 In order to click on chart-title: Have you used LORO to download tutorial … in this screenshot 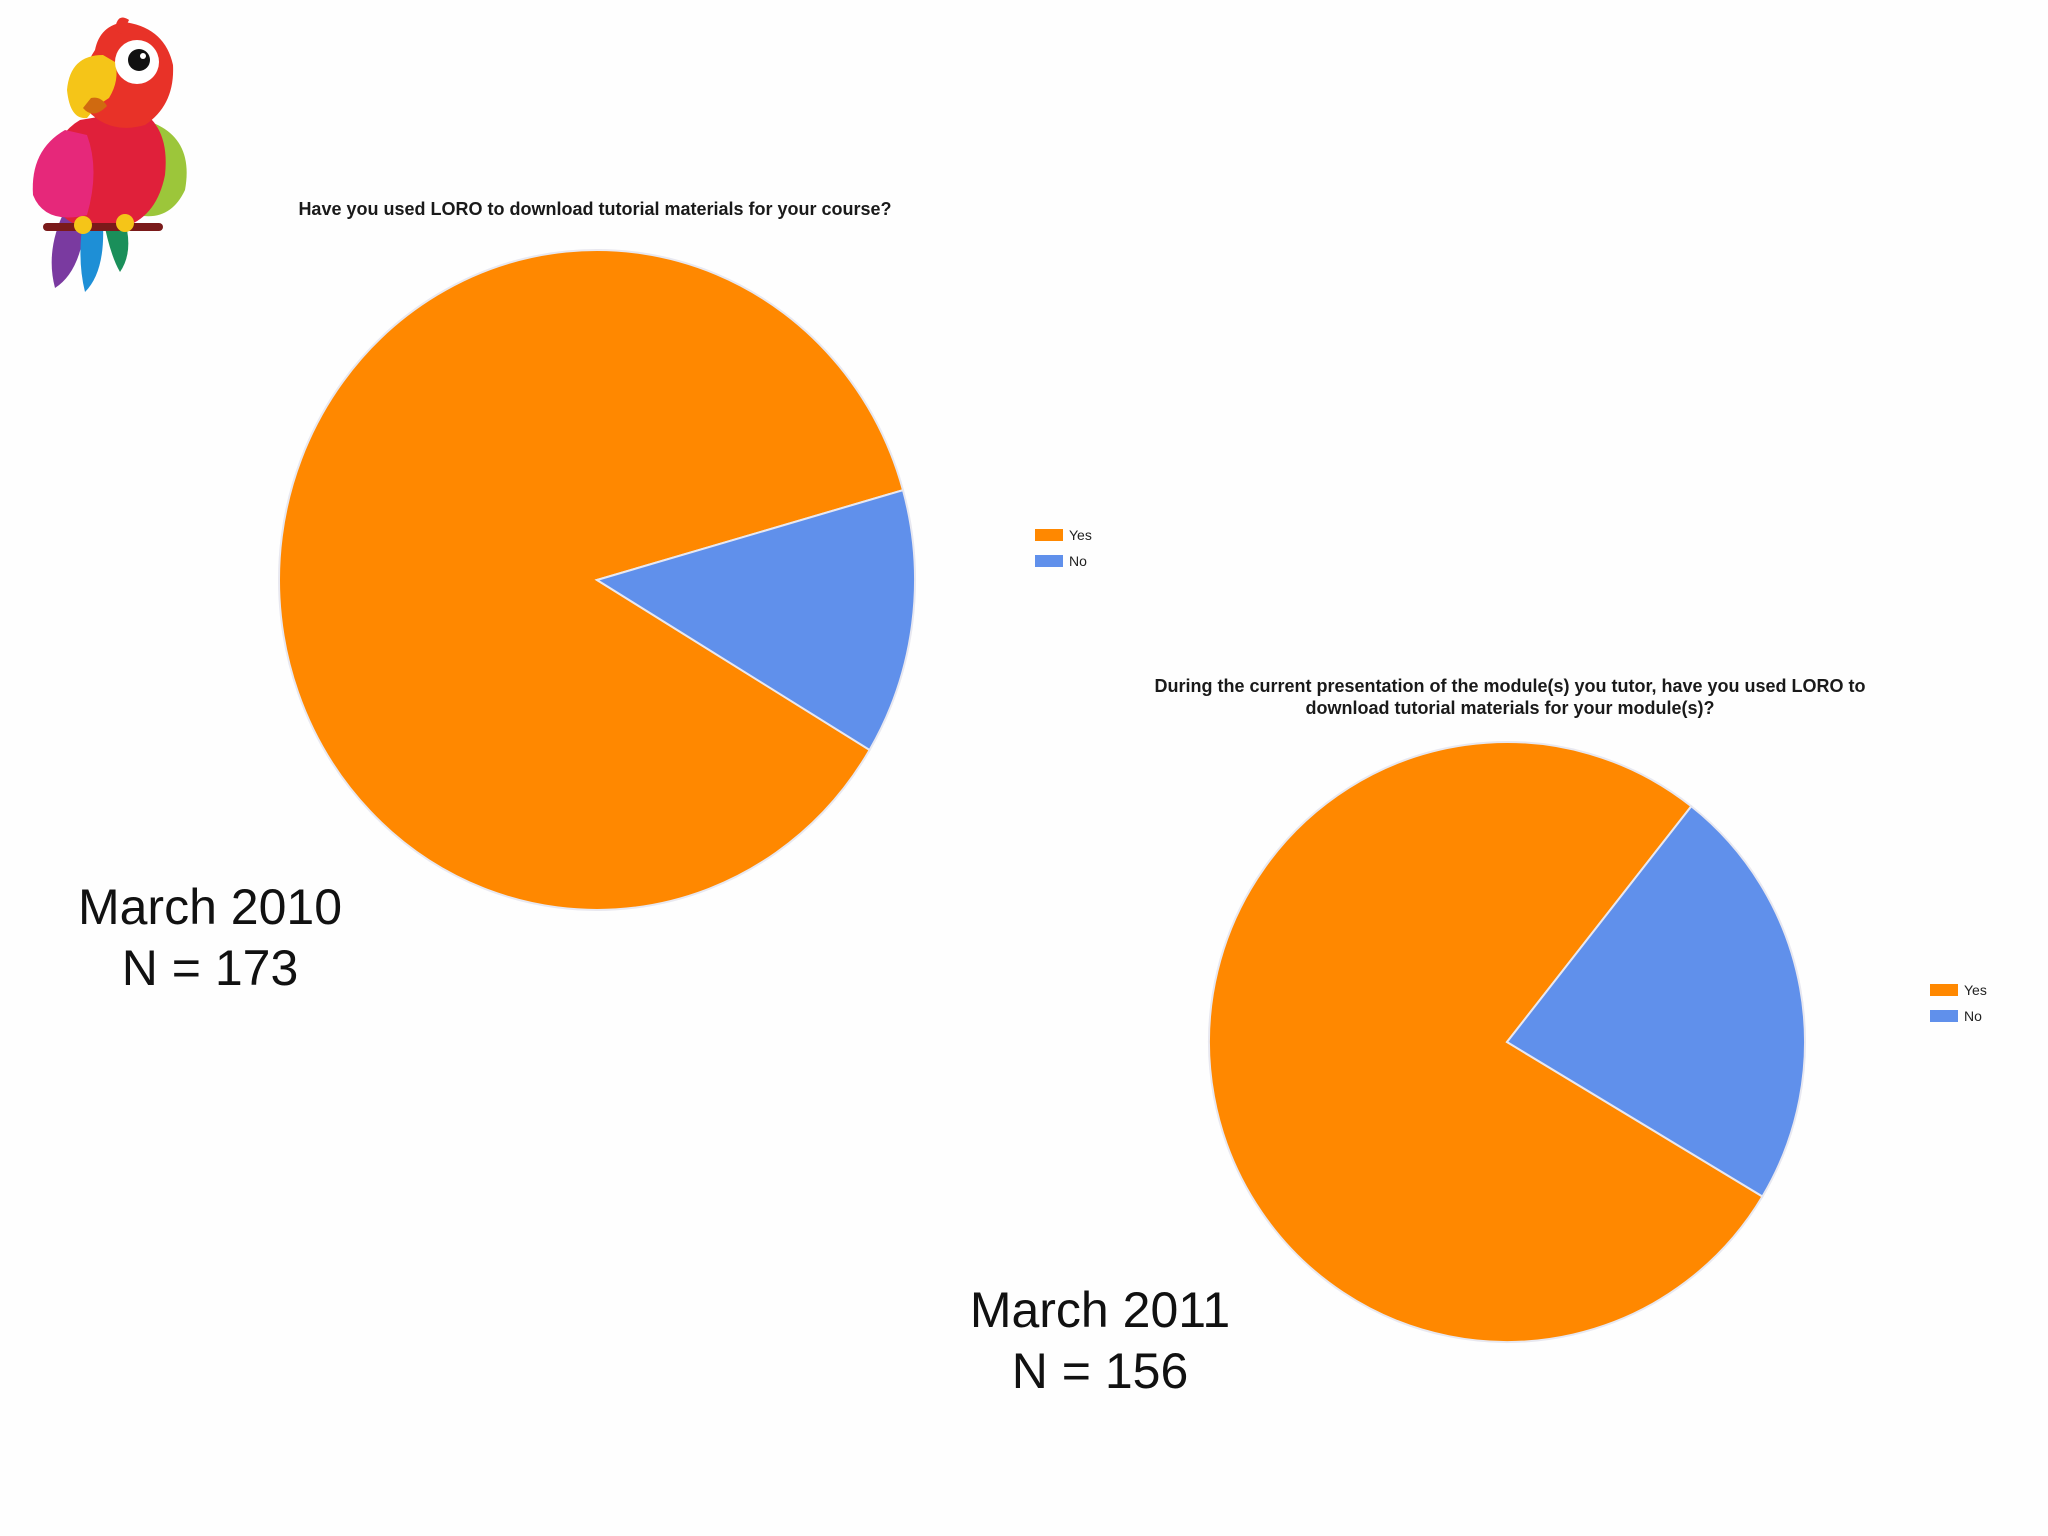, I will do `click(595, 209)`.